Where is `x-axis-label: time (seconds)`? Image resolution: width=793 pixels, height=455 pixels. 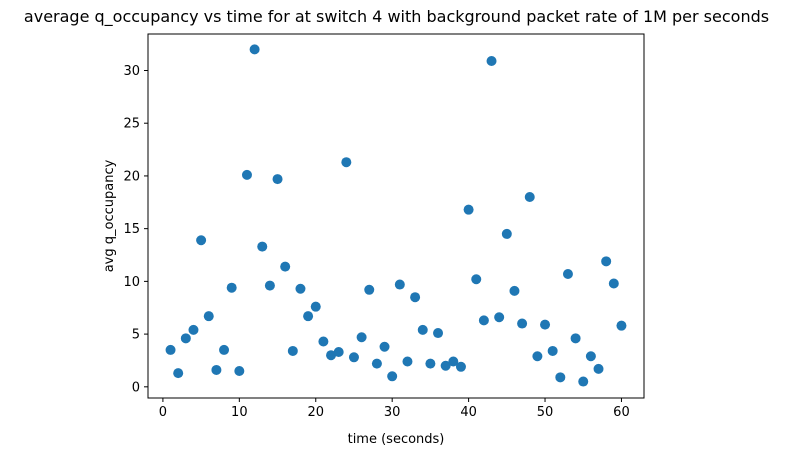 x-axis-label: time (seconds) is located at coordinates (396, 439).